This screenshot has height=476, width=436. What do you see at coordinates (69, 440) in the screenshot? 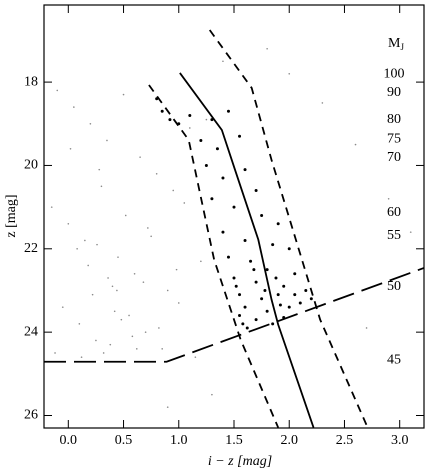
I see `x-tick-label: 0.0` at bounding box center [69, 440].